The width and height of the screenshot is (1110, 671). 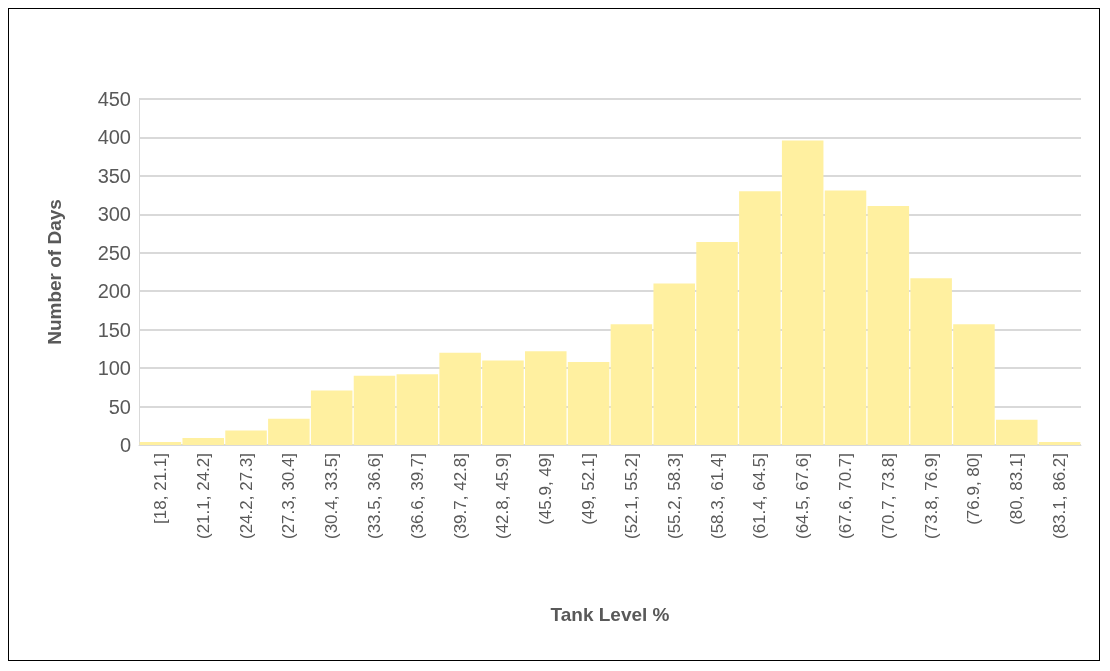 I want to click on x-axis-title: Tank Level %, so click(x=610, y=614).